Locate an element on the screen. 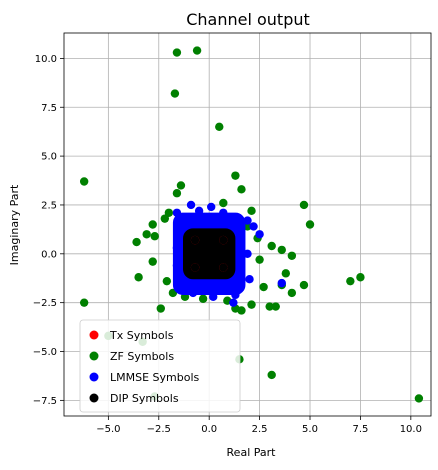 Image resolution: width=438 pixels, height=470 pixels. x-tick-label: 0.0 is located at coordinates (209, 429).